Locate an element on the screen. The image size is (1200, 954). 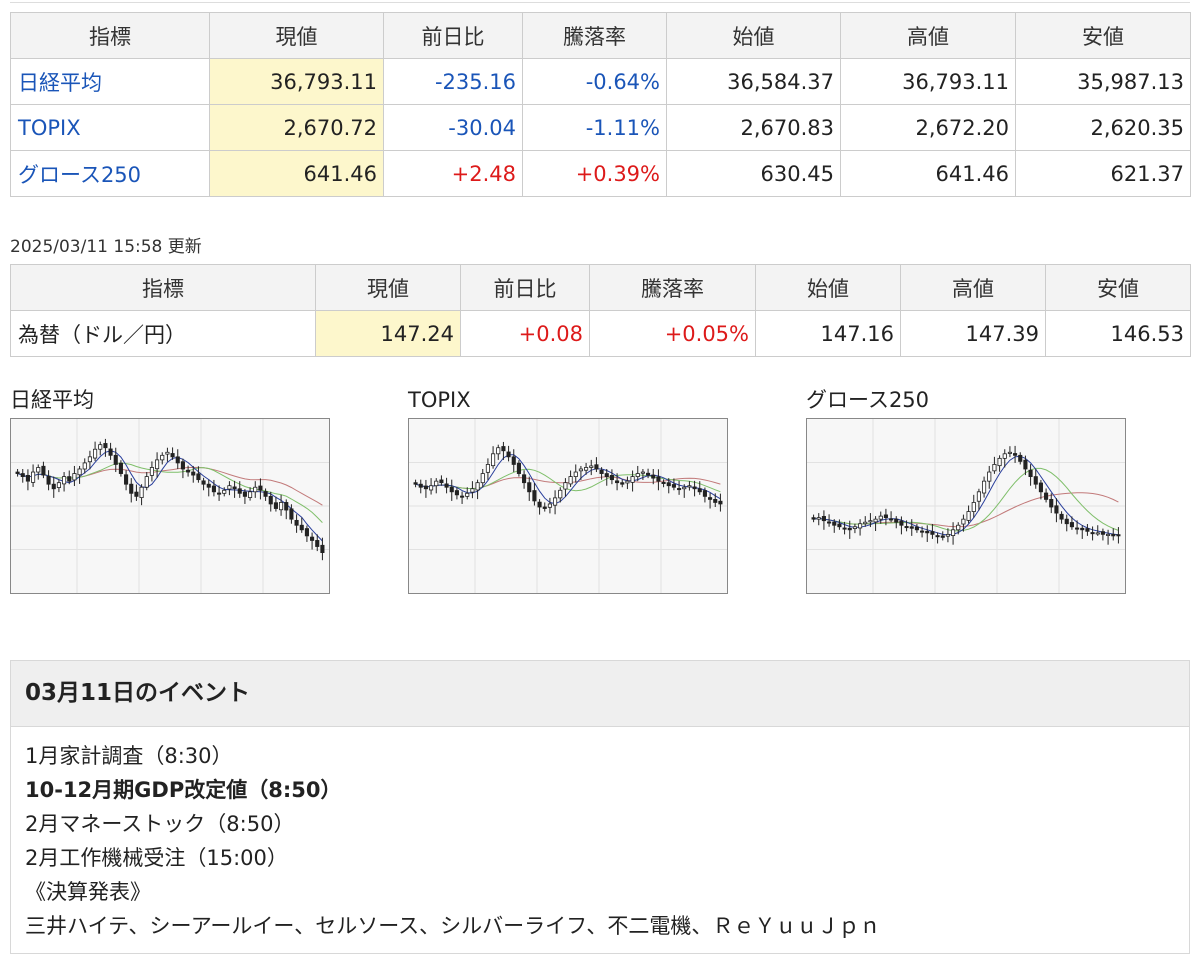
change-value: -235.16 is located at coordinates (453, 81).